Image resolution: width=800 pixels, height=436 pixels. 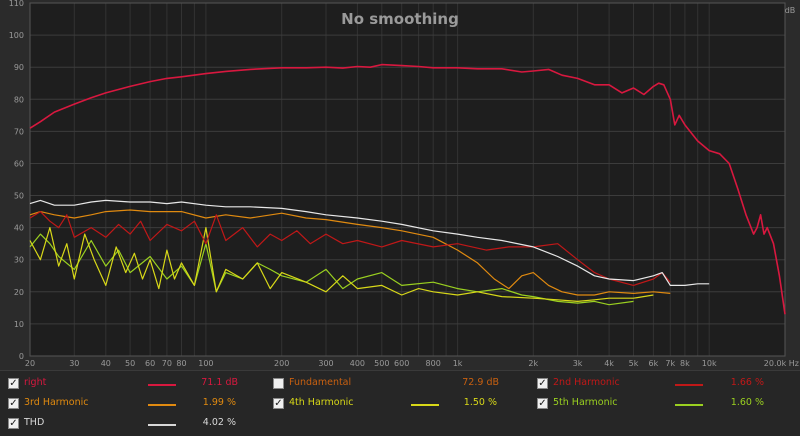 I want to click on x-tick-label: 20, so click(x=30, y=363).